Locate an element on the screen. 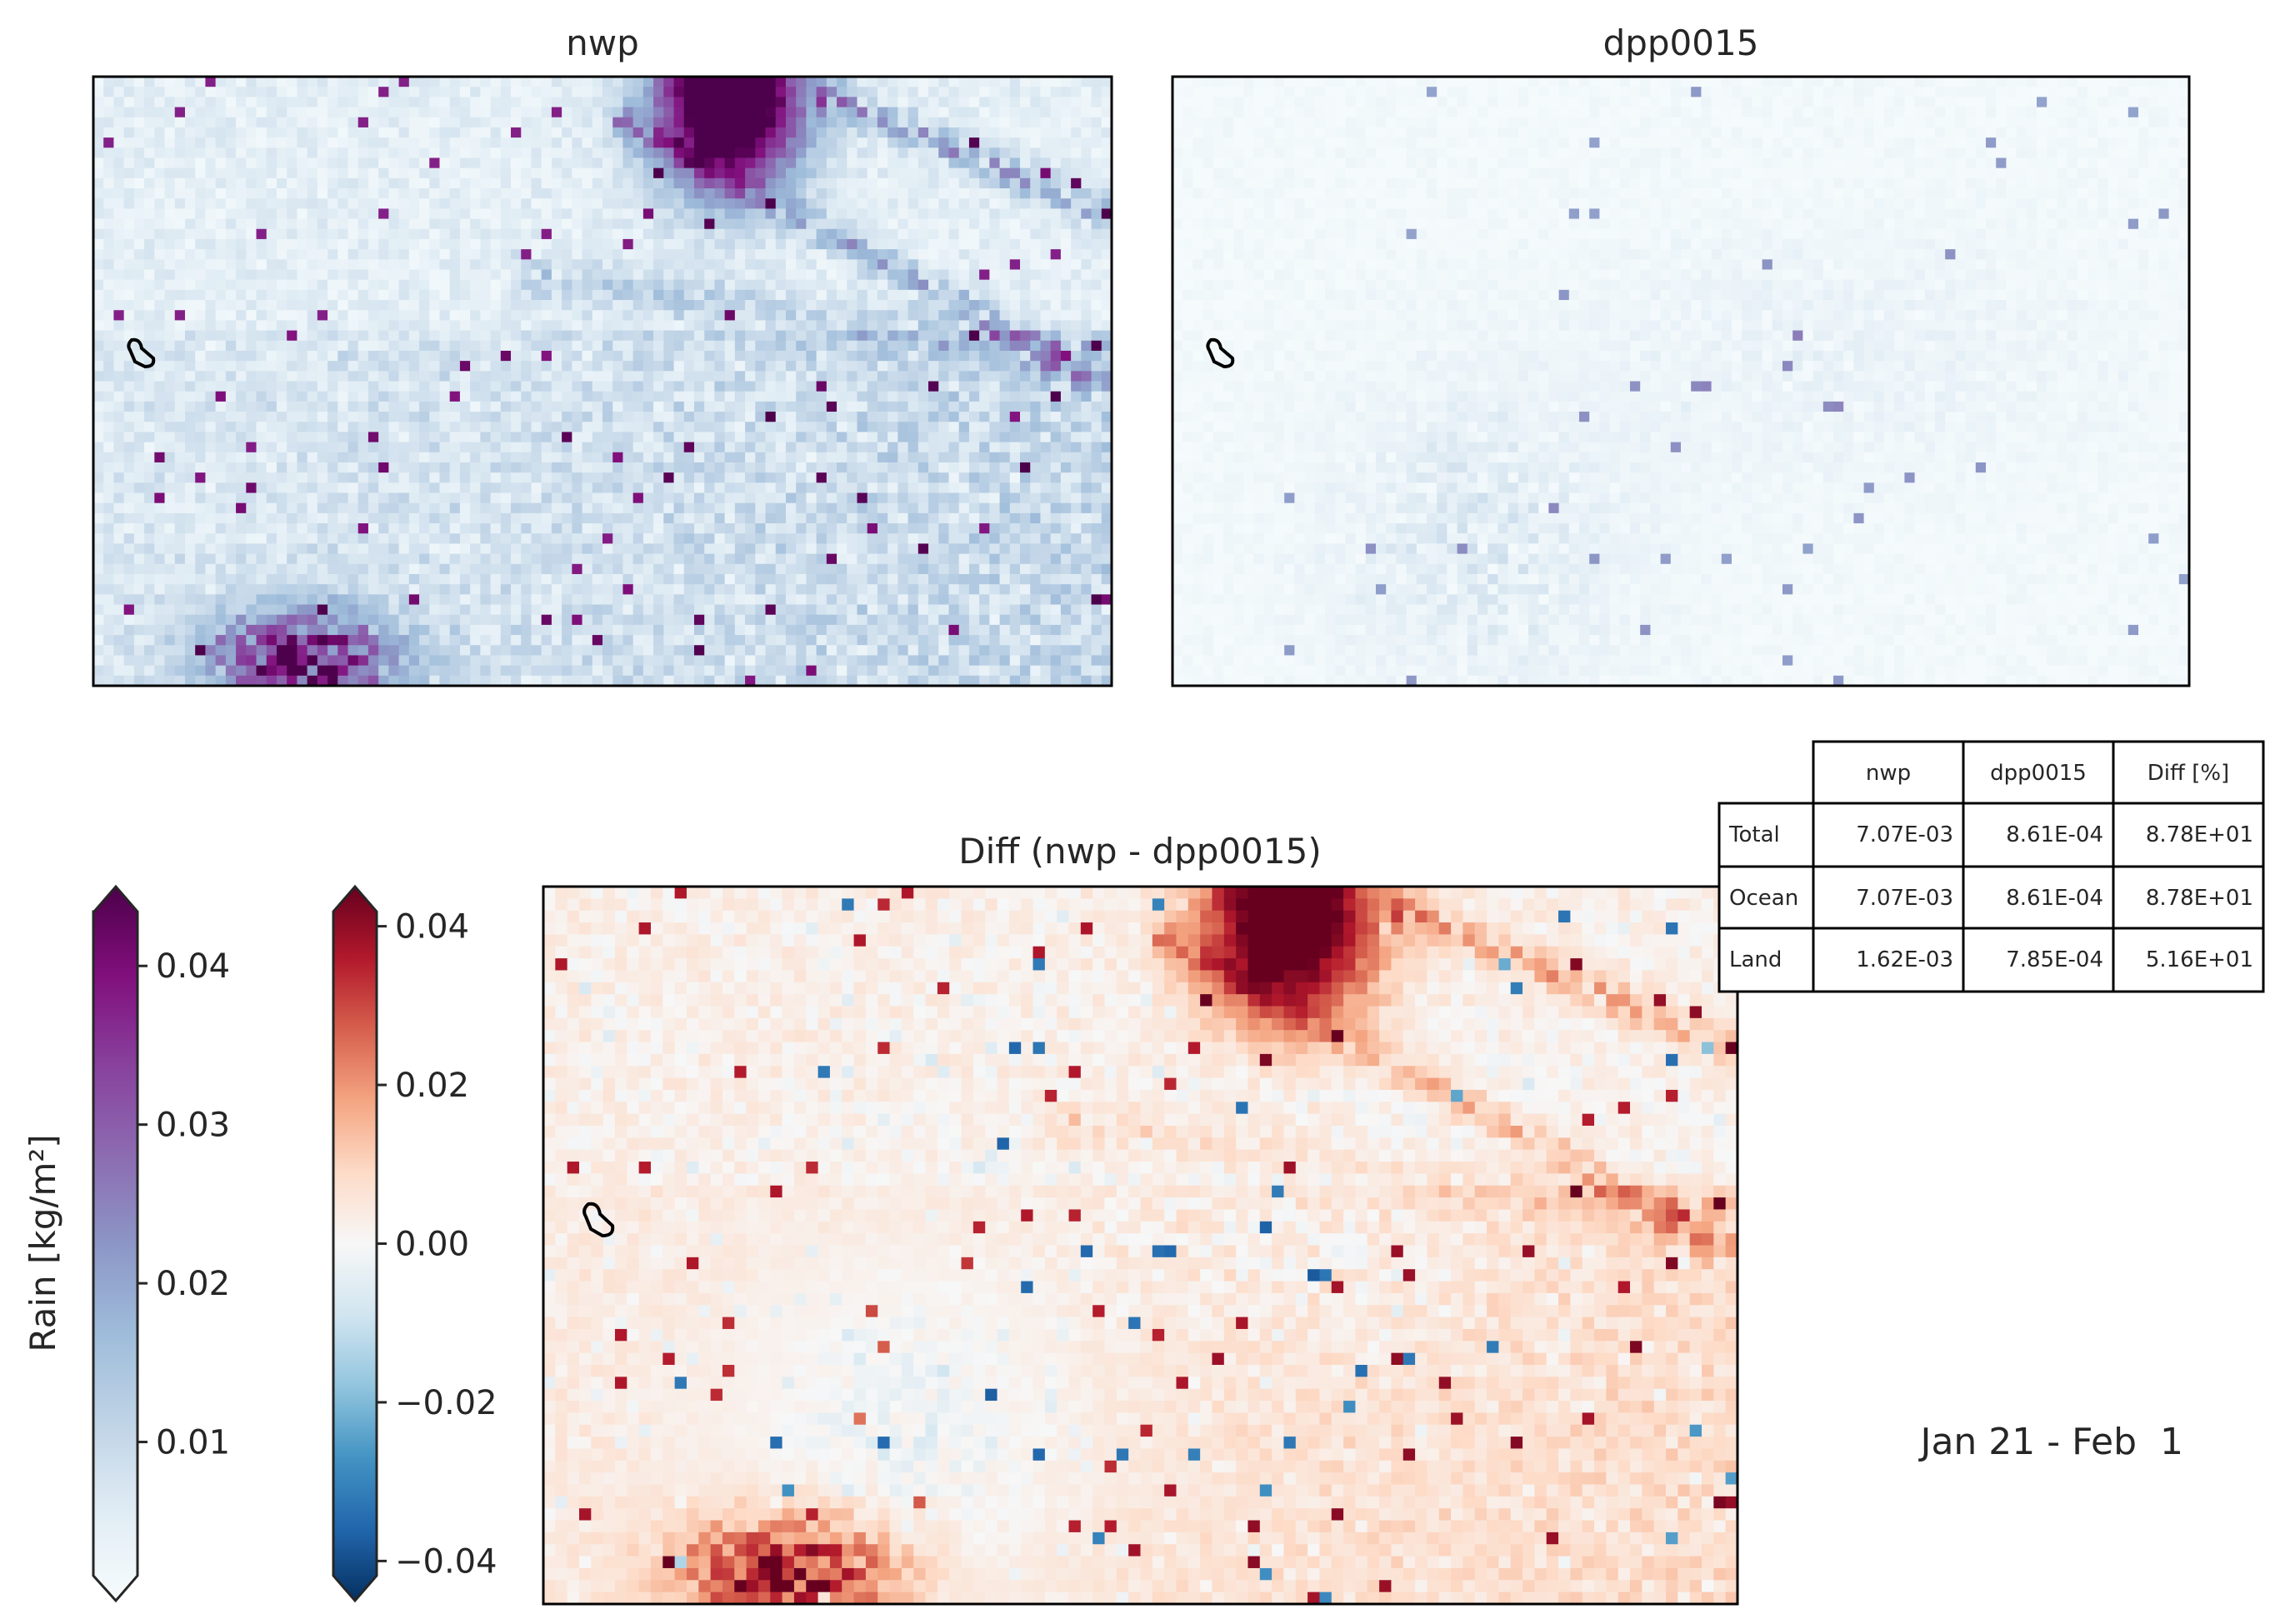  table-column-header: nwp is located at coordinates (1888, 773).